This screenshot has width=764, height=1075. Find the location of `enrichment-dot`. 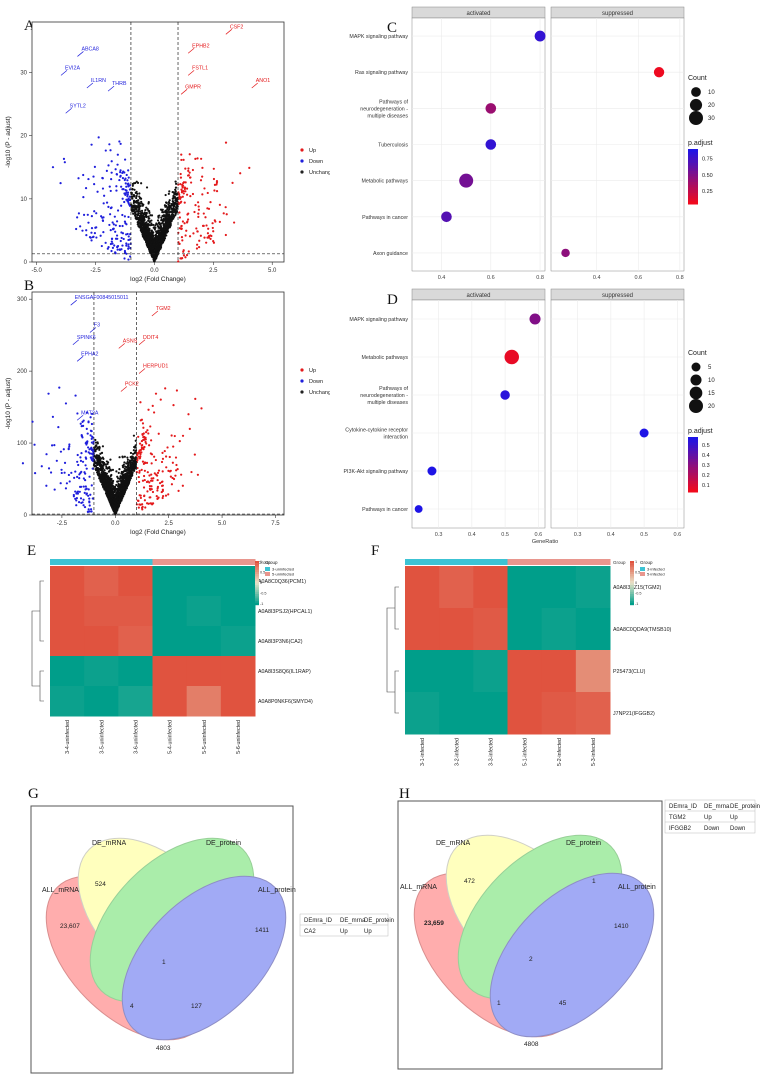

enrichment-dot is located at coordinates (446, 217).